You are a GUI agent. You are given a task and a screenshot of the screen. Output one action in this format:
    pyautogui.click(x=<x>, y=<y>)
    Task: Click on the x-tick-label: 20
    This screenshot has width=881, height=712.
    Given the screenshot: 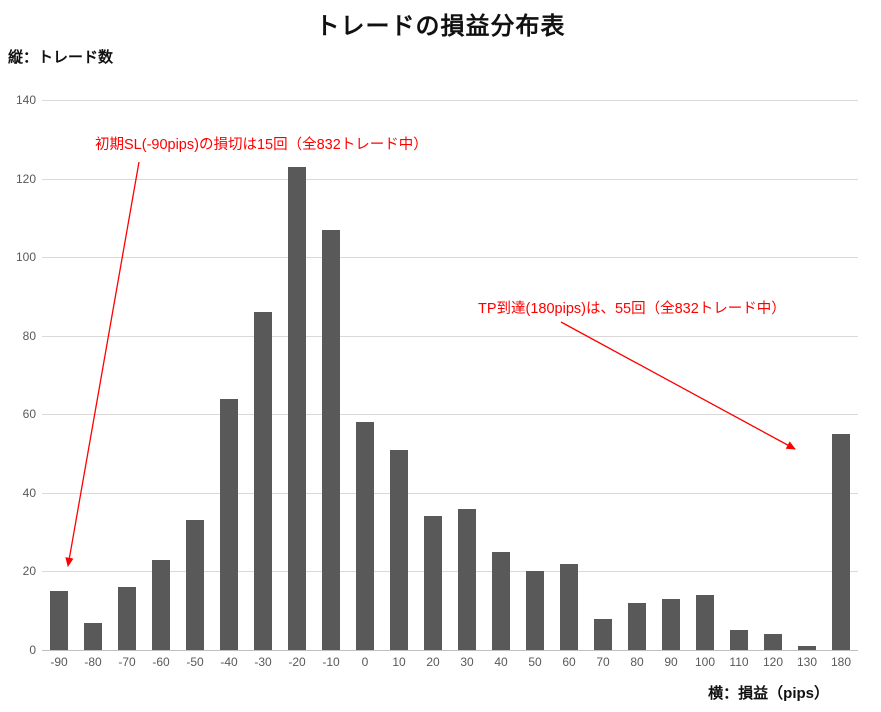 What is the action you would take?
    pyautogui.click(x=433, y=662)
    